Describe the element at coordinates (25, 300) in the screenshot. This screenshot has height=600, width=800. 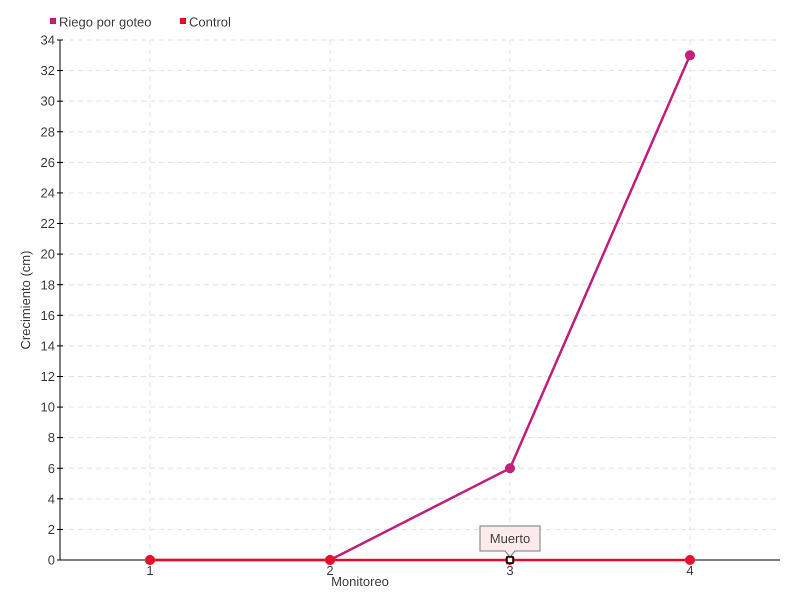
I see `y-axis-title: Crecimiento (cm)` at that location.